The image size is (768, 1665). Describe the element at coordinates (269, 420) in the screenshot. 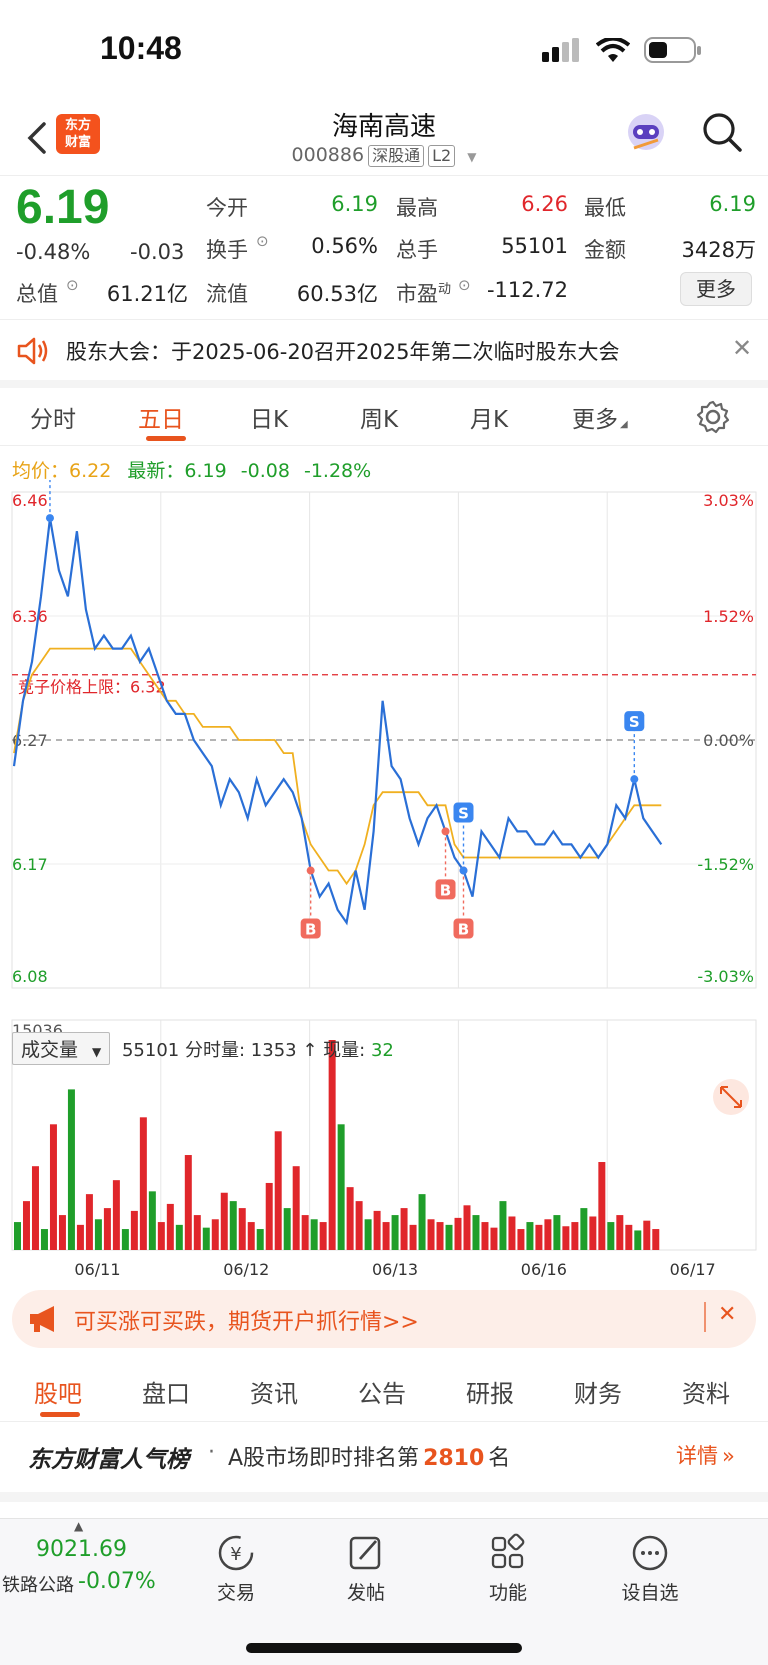

I see `tab-daily-k: 日K` at that location.